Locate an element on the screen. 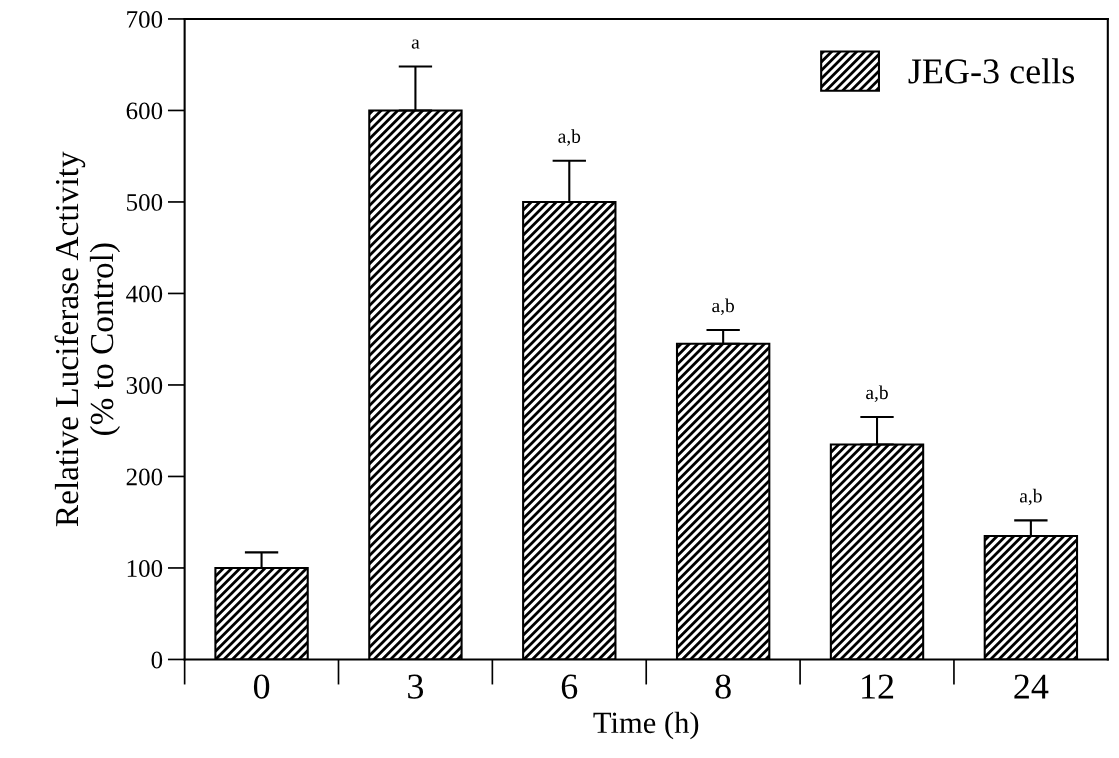  y-tick-label: 100 is located at coordinates (145, 568).